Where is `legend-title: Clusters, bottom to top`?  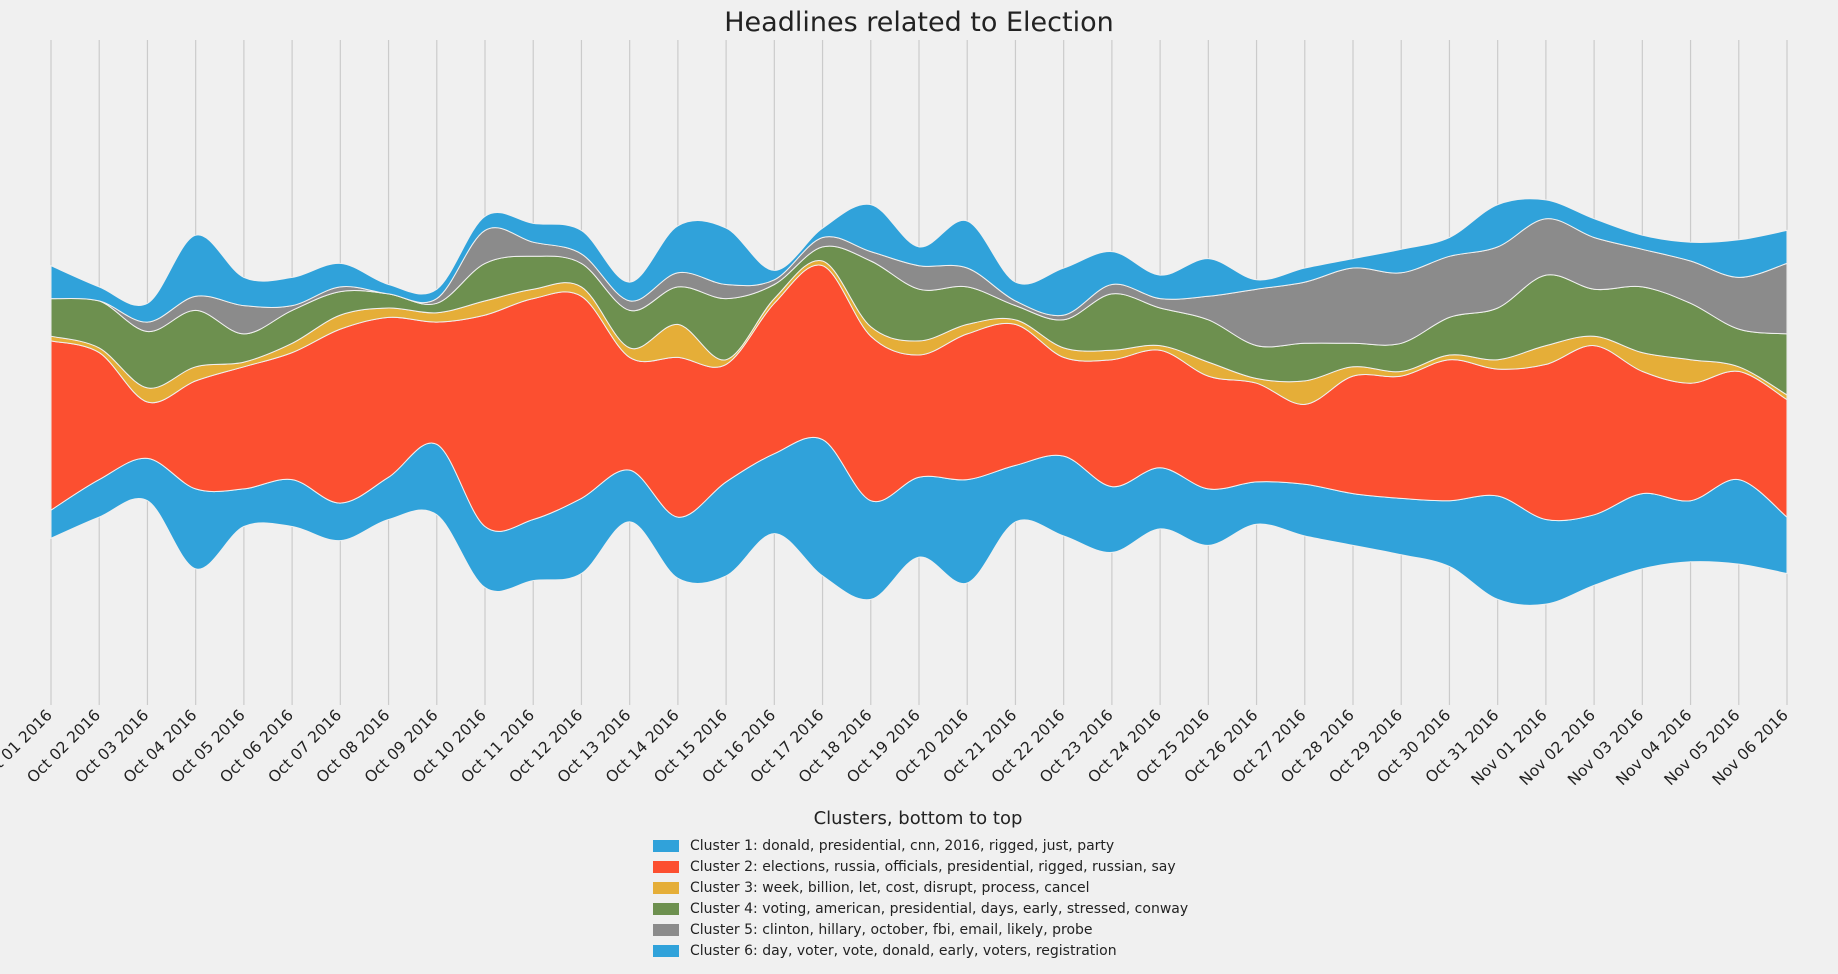 legend-title: Clusters, bottom to top is located at coordinates (918, 818).